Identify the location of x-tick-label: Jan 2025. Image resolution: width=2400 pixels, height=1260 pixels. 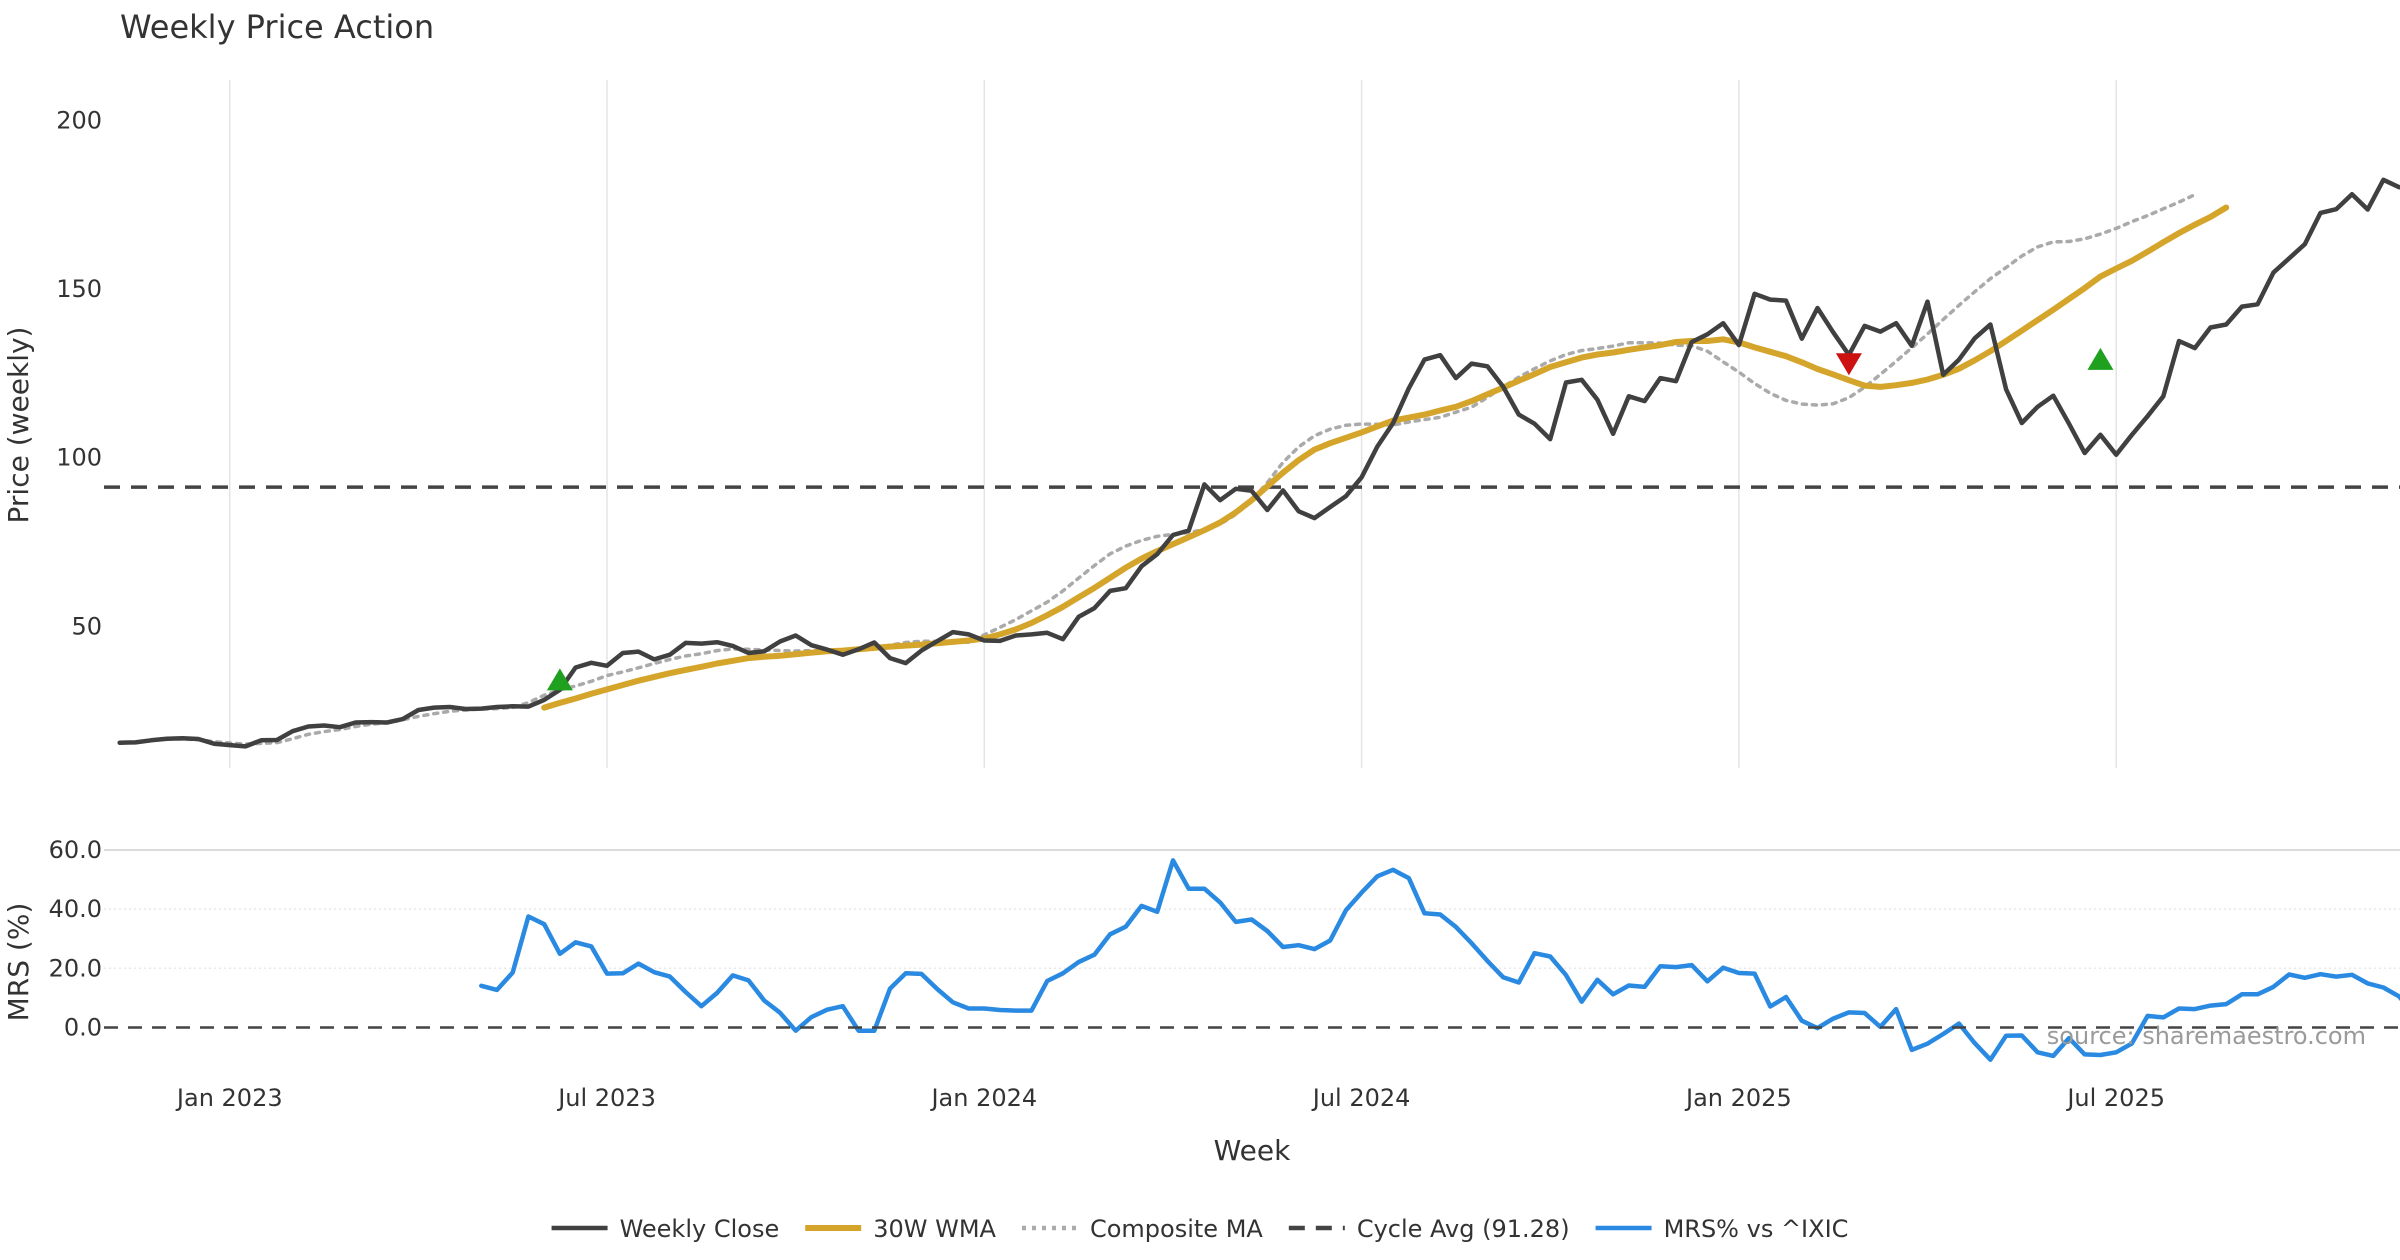
(1738, 1098).